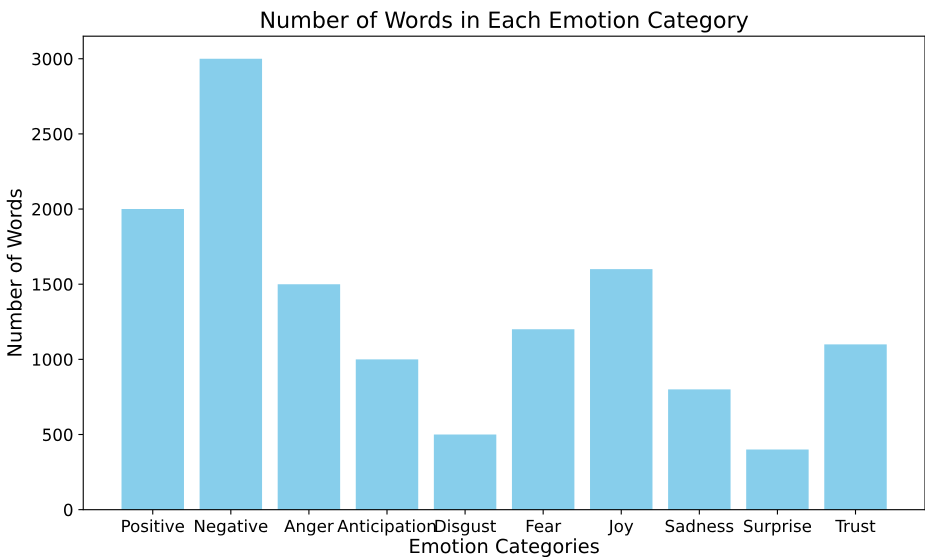 This screenshot has width=925, height=557. I want to click on y-tick-label: 2500, so click(52, 134).